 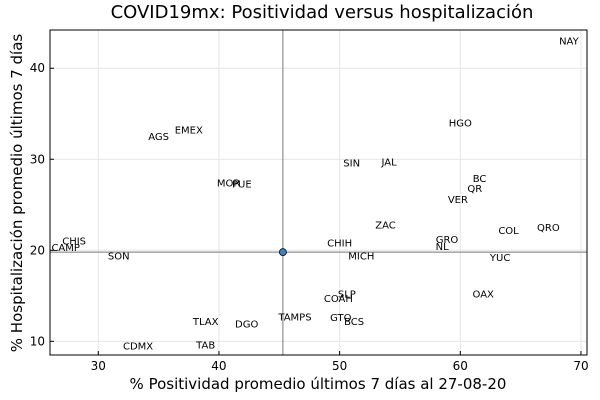 What do you see at coordinates (339, 244) in the screenshot?
I see `point-label-chih: CHIH` at bounding box center [339, 244].